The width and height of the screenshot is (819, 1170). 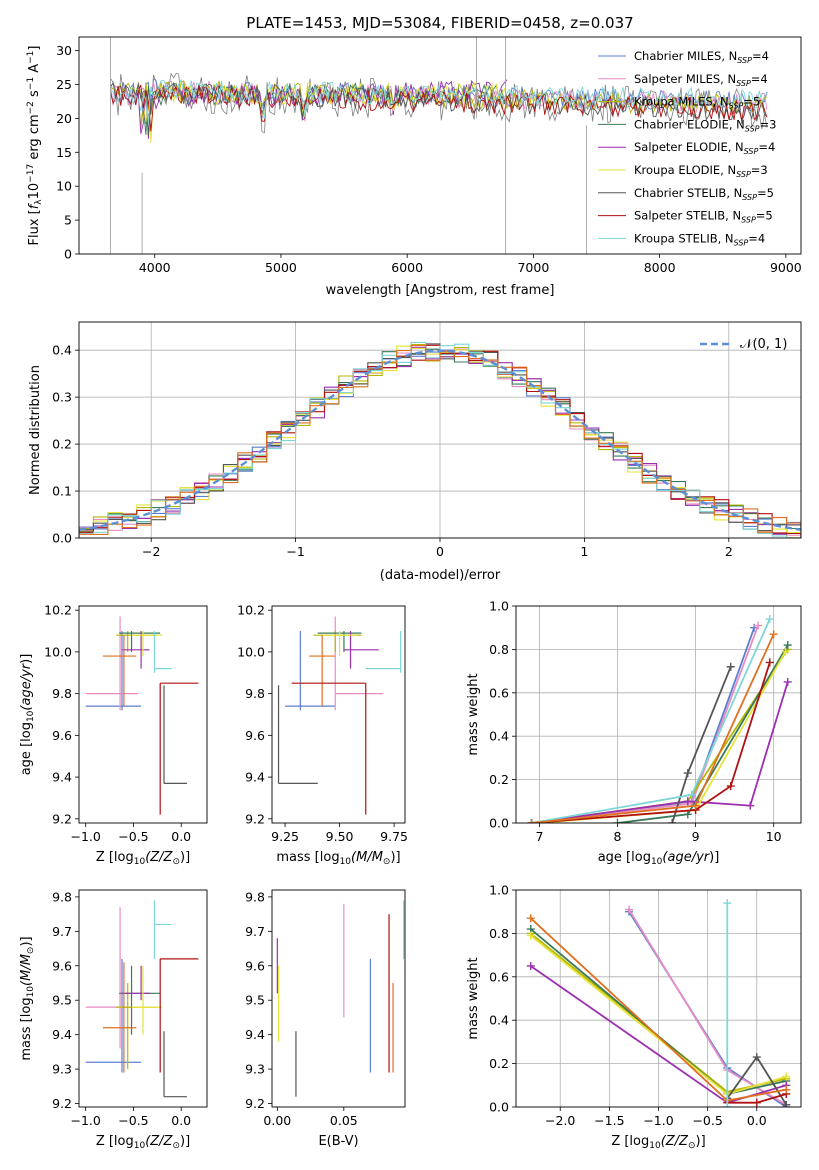 I want to click on y-tick-label: 0.3, so click(x=62, y=397).